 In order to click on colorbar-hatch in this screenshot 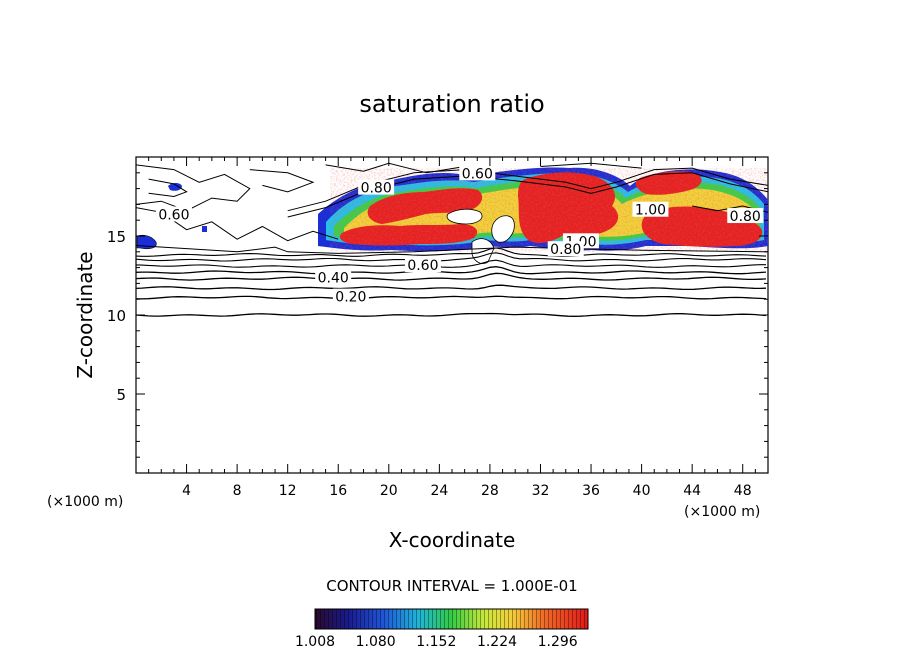, I will do `click(451, 619)`.